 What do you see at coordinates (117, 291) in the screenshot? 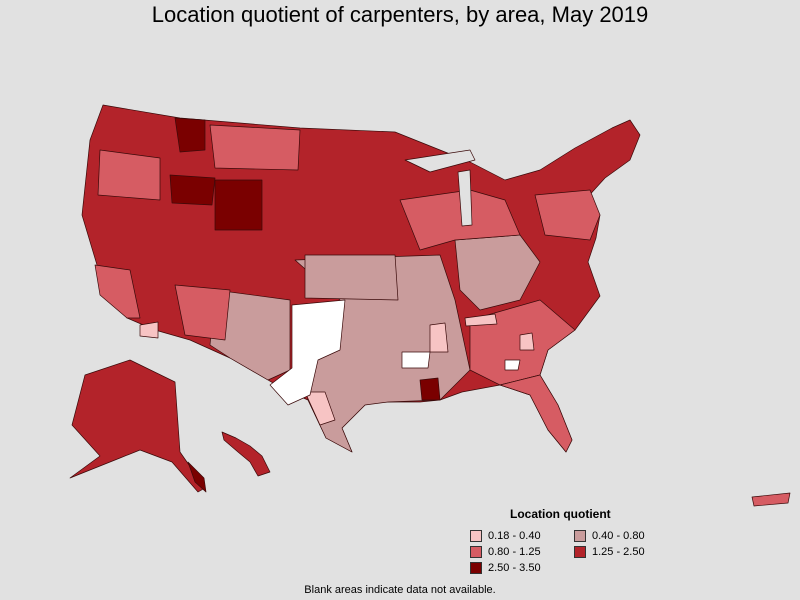
I see `region-california-south` at bounding box center [117, 291].